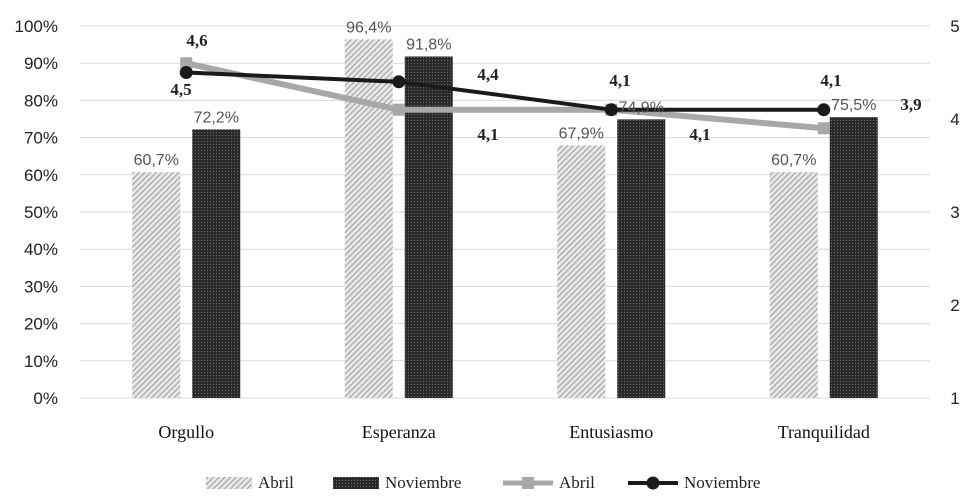 The height and width of the screenshot is (502, 979). What do you see at coordinates (41, 63) in the screenshot?
I see `y-left-tick-label: 90%` at bounding box center [41, 63].